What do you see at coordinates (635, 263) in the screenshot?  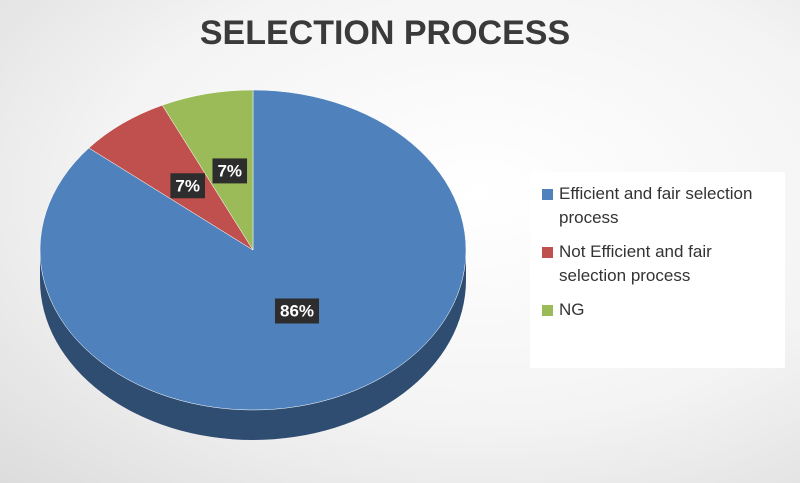 I see `legend-label: Not Efficient and fair selection process` at bounding box center [635, 263].